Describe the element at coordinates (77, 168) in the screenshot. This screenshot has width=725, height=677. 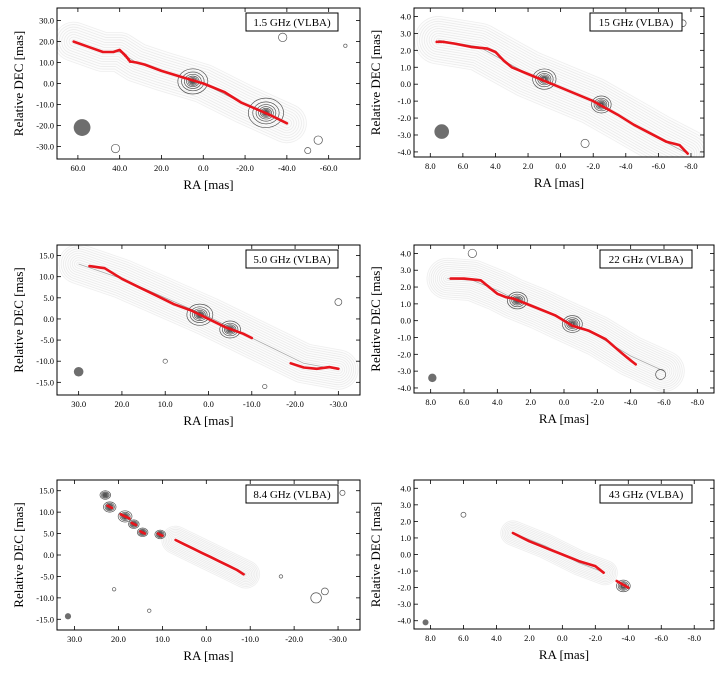
I see `x-tick-label: 60.0` at that location.